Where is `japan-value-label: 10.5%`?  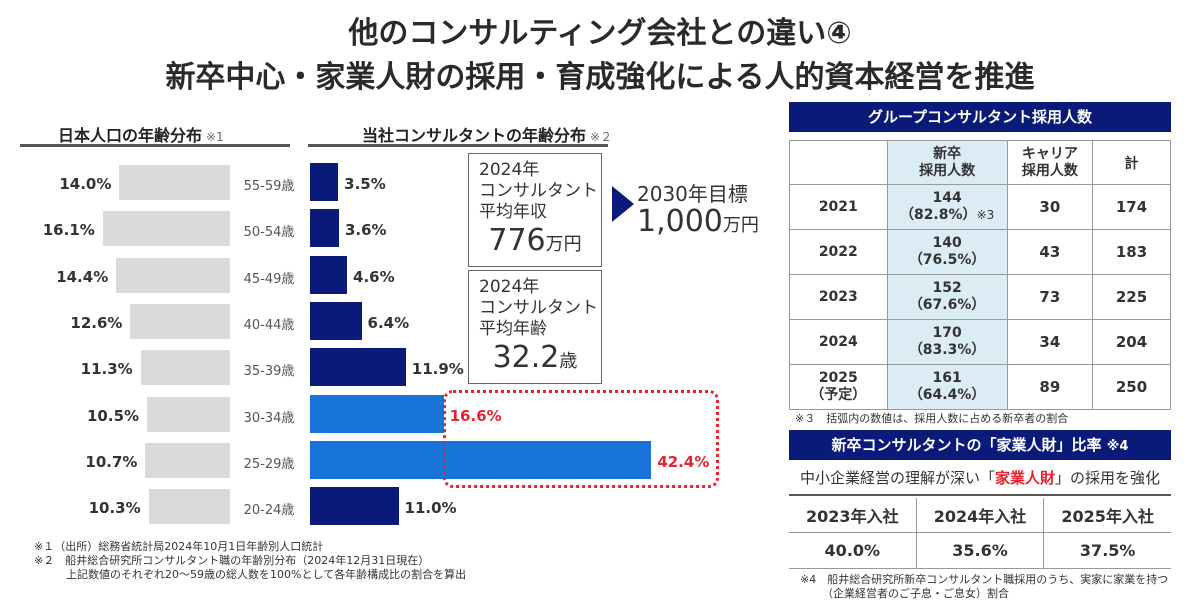 japan-value-label: 10.5% is located at coordinates (113, 415).